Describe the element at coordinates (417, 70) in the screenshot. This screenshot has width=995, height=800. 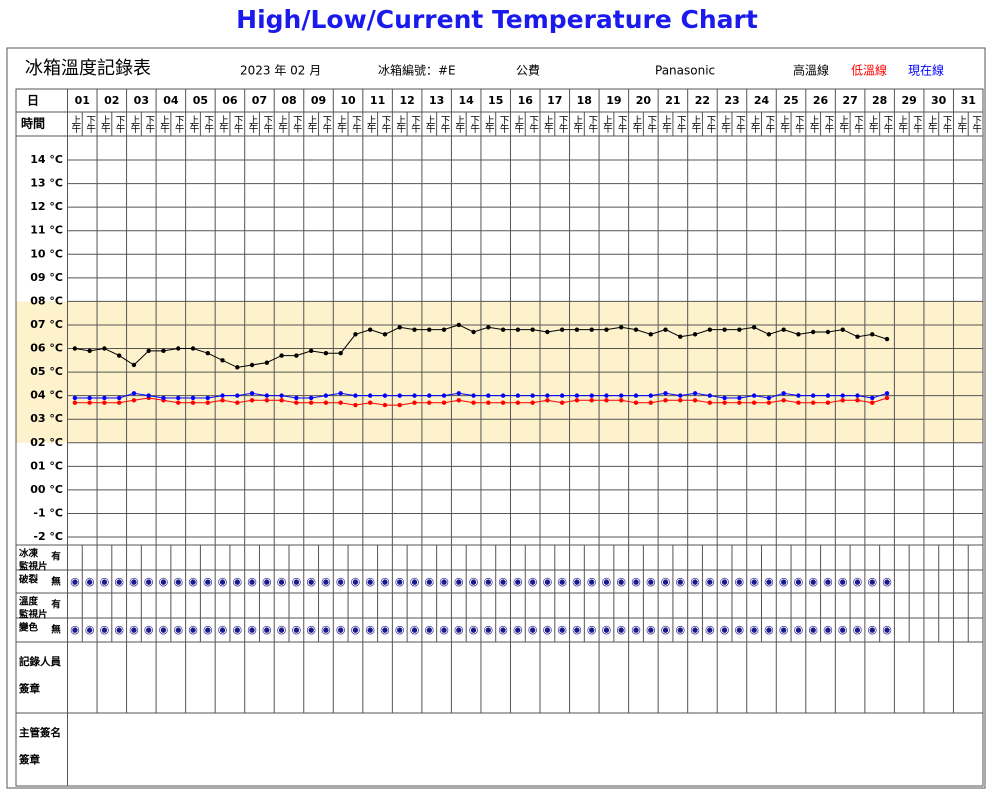
I see `fridge-id: 冰箱編號：#E` at that location.